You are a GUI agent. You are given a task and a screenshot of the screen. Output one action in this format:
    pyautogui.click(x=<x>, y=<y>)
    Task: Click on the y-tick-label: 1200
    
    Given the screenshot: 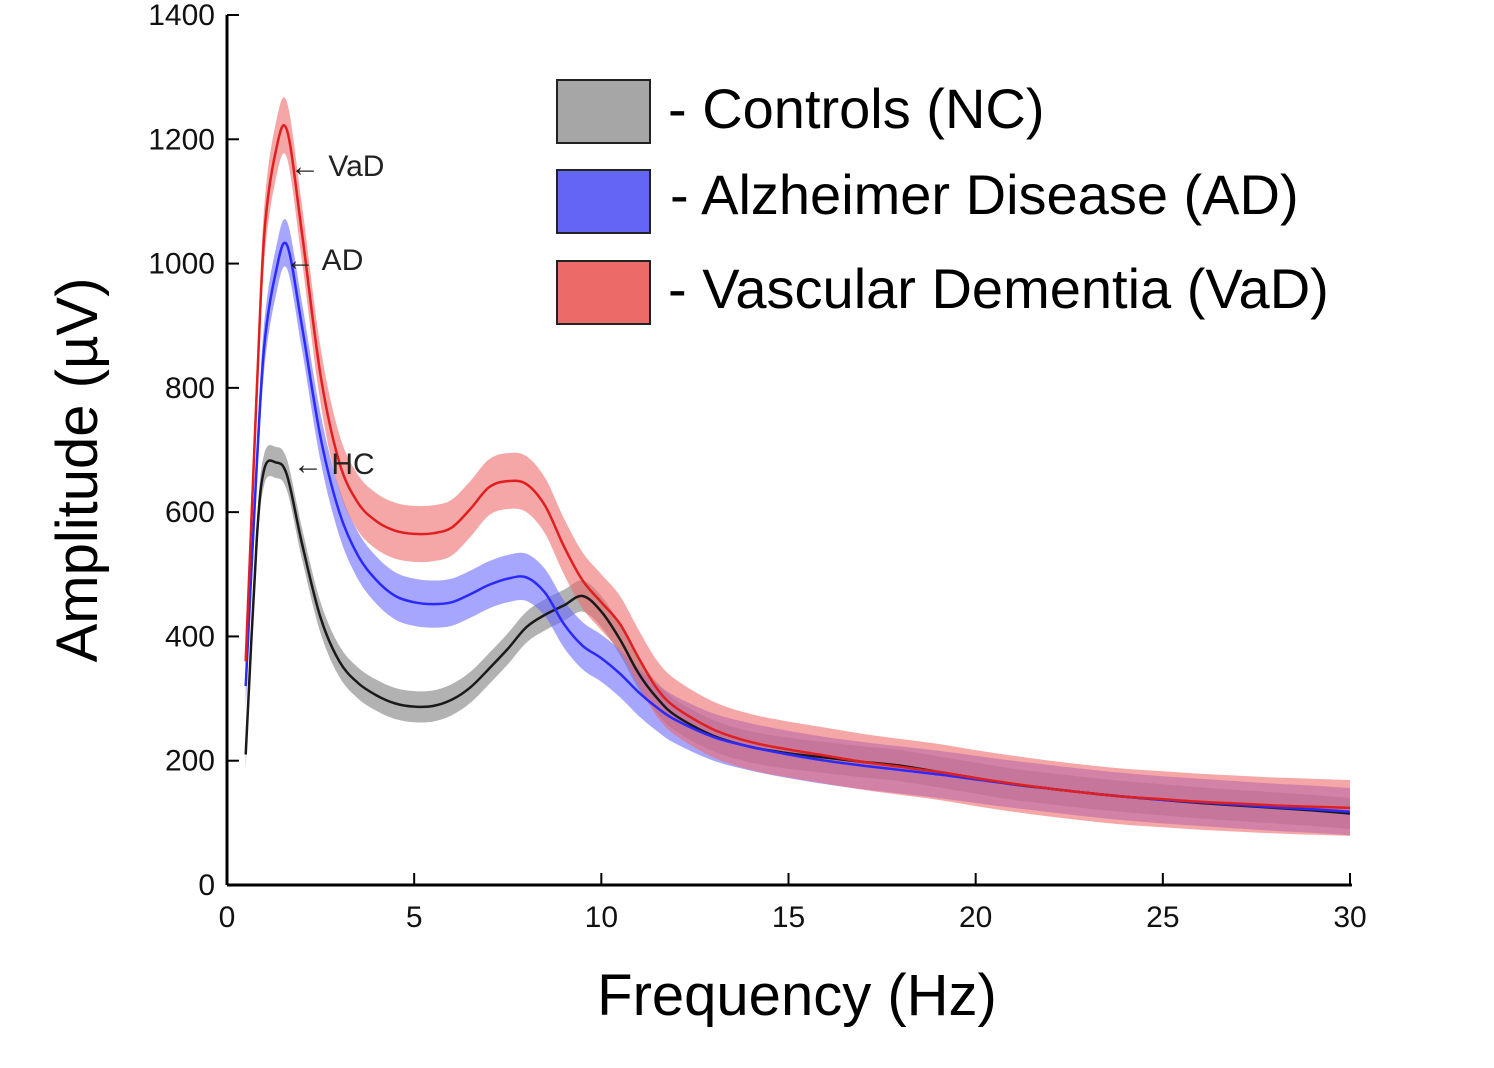 What is the action you would take?
    pyautogui.click(x=181, y=139)
    